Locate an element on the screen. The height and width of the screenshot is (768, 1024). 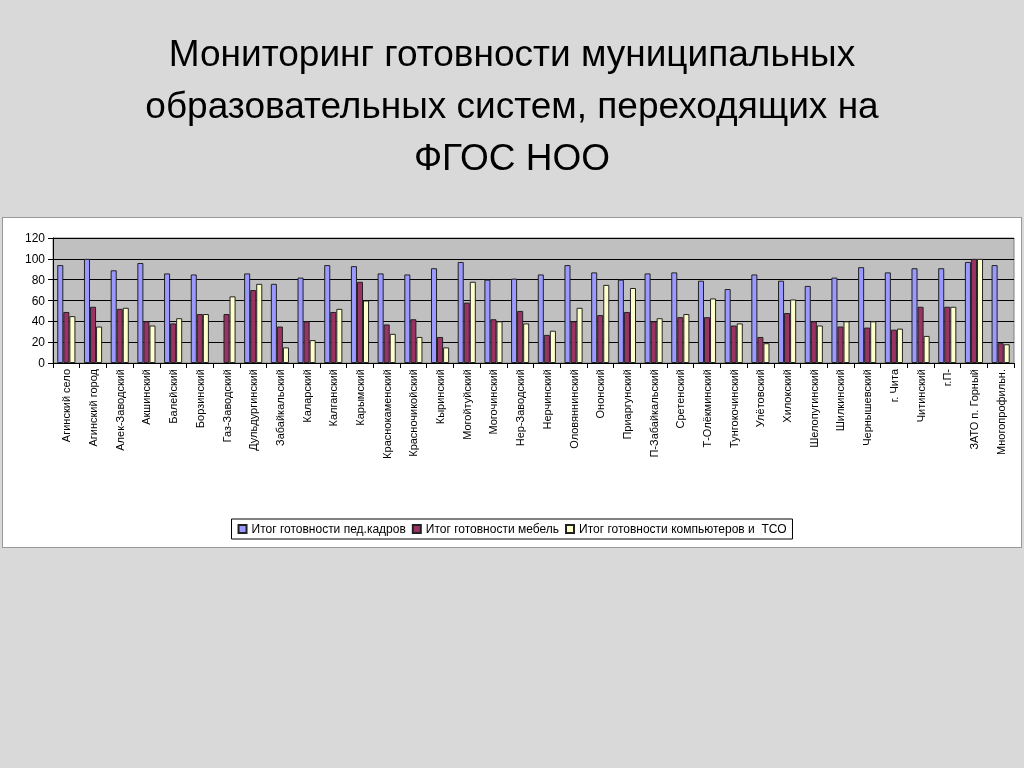
x-tick-label: Ононский is located at coordinates (600, 394).